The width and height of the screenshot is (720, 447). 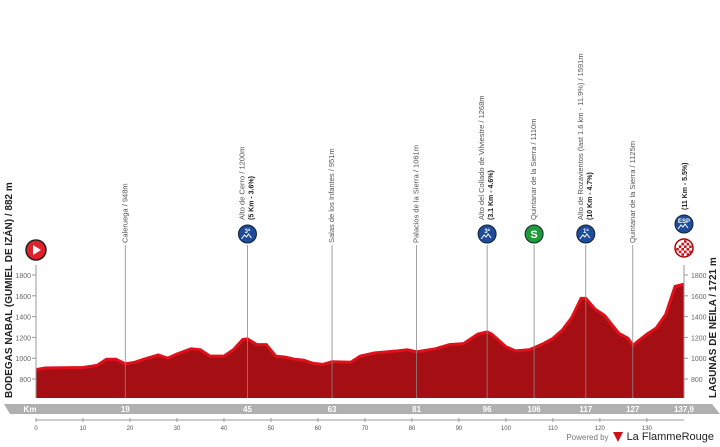 I want to click on waypoint-climb-detail: (3.1 Km - 4.6%), so click(x=491, y=195).